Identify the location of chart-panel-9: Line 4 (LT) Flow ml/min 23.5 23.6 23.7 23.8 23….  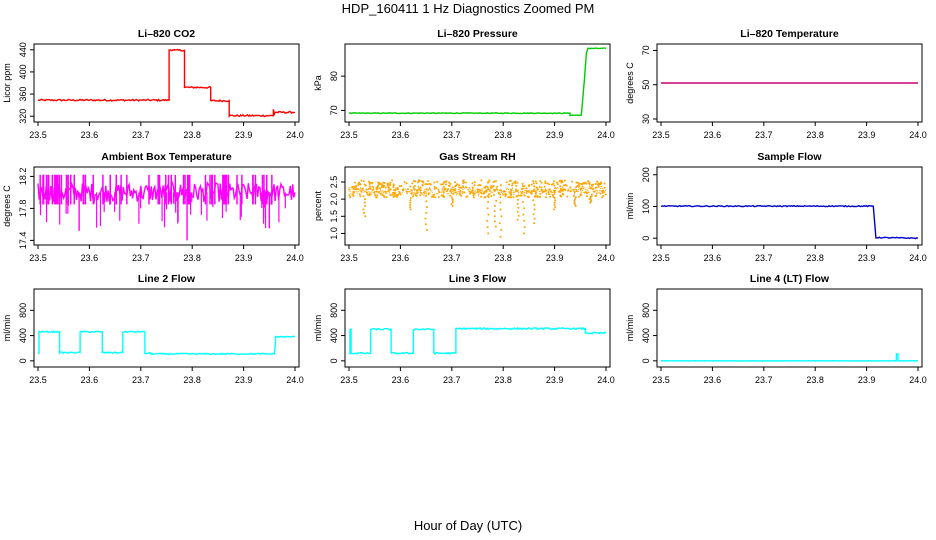
(776, 329).